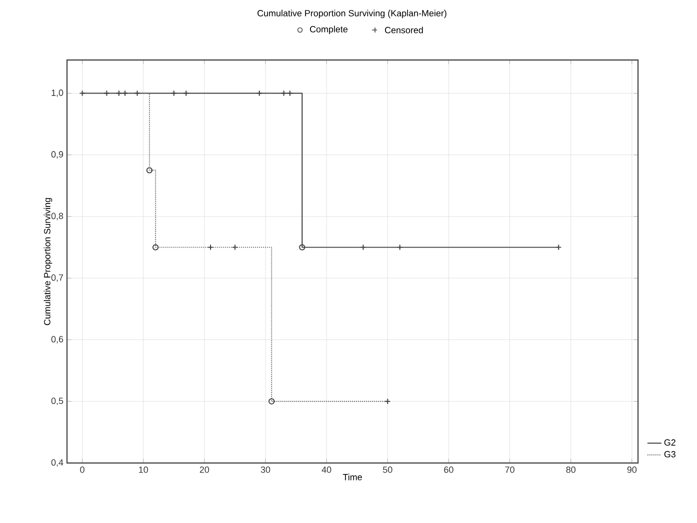  Describe the element at coordinates (58, 93) in the screenshot. I see `y-tick-label: 1,0` at that location.